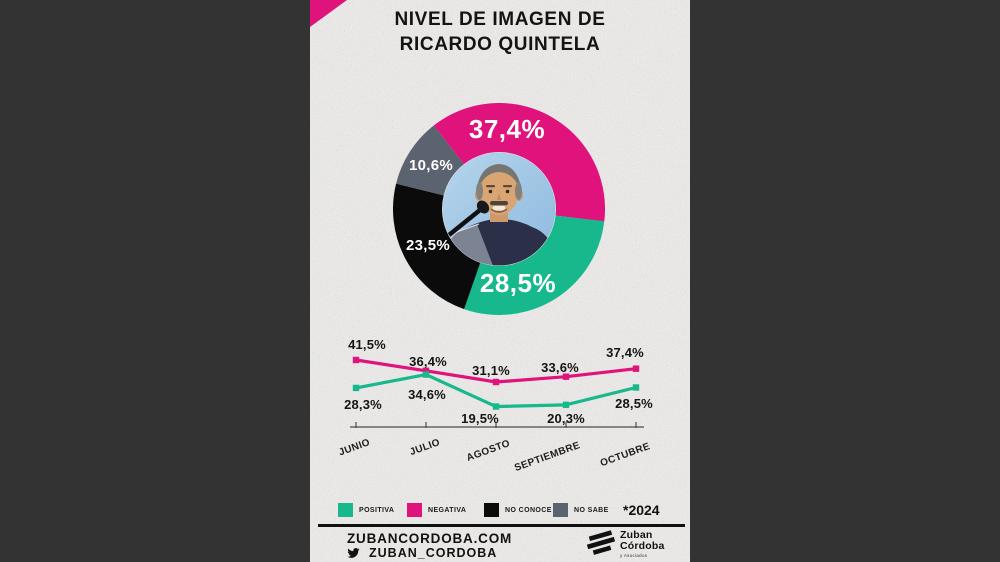 The width and height of the screenshot is (1000, 562). I want to click on pos-point-label-septiembre: 20,3%, so click(566, 418).